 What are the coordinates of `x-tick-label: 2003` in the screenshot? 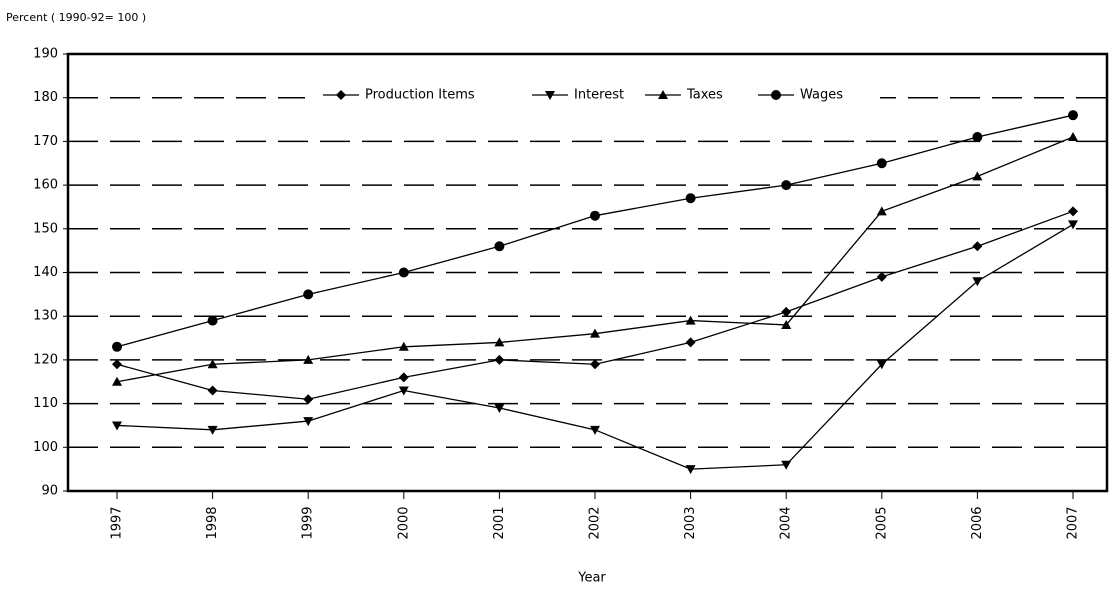 It's located at (690, 522).